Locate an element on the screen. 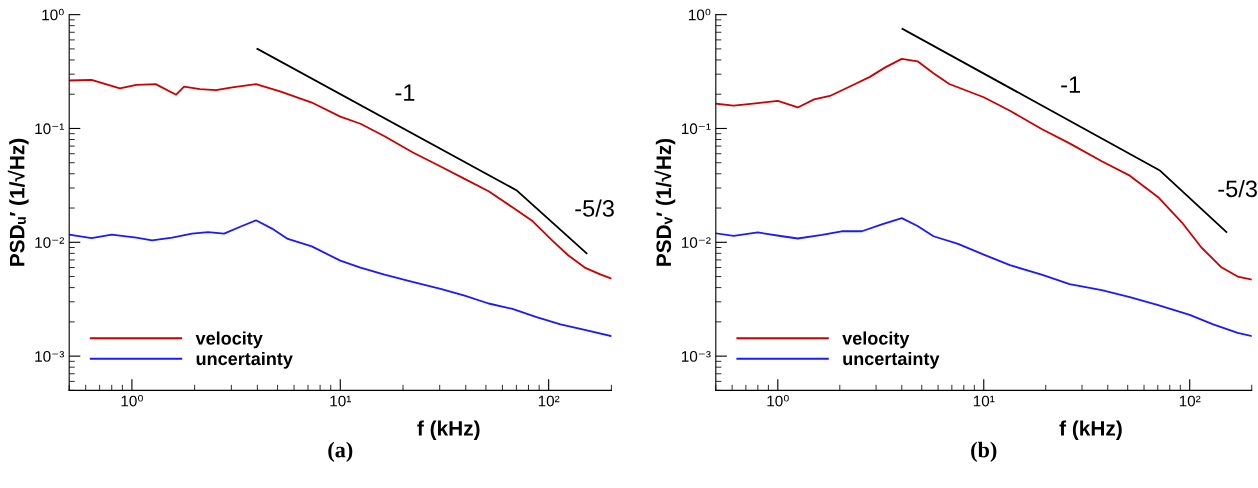  y-axis-title: PSDᵥ′ (1/√Hz) is located at coordinates (665, 202).